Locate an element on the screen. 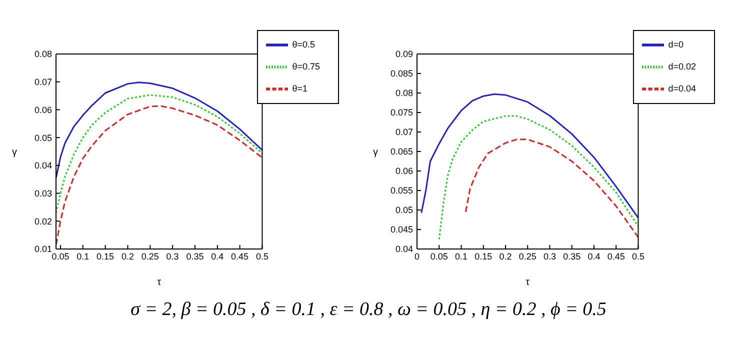 This screenshot has height=351, width=737. y-tick-label: 0.085 is located at coordinates (401, 73).